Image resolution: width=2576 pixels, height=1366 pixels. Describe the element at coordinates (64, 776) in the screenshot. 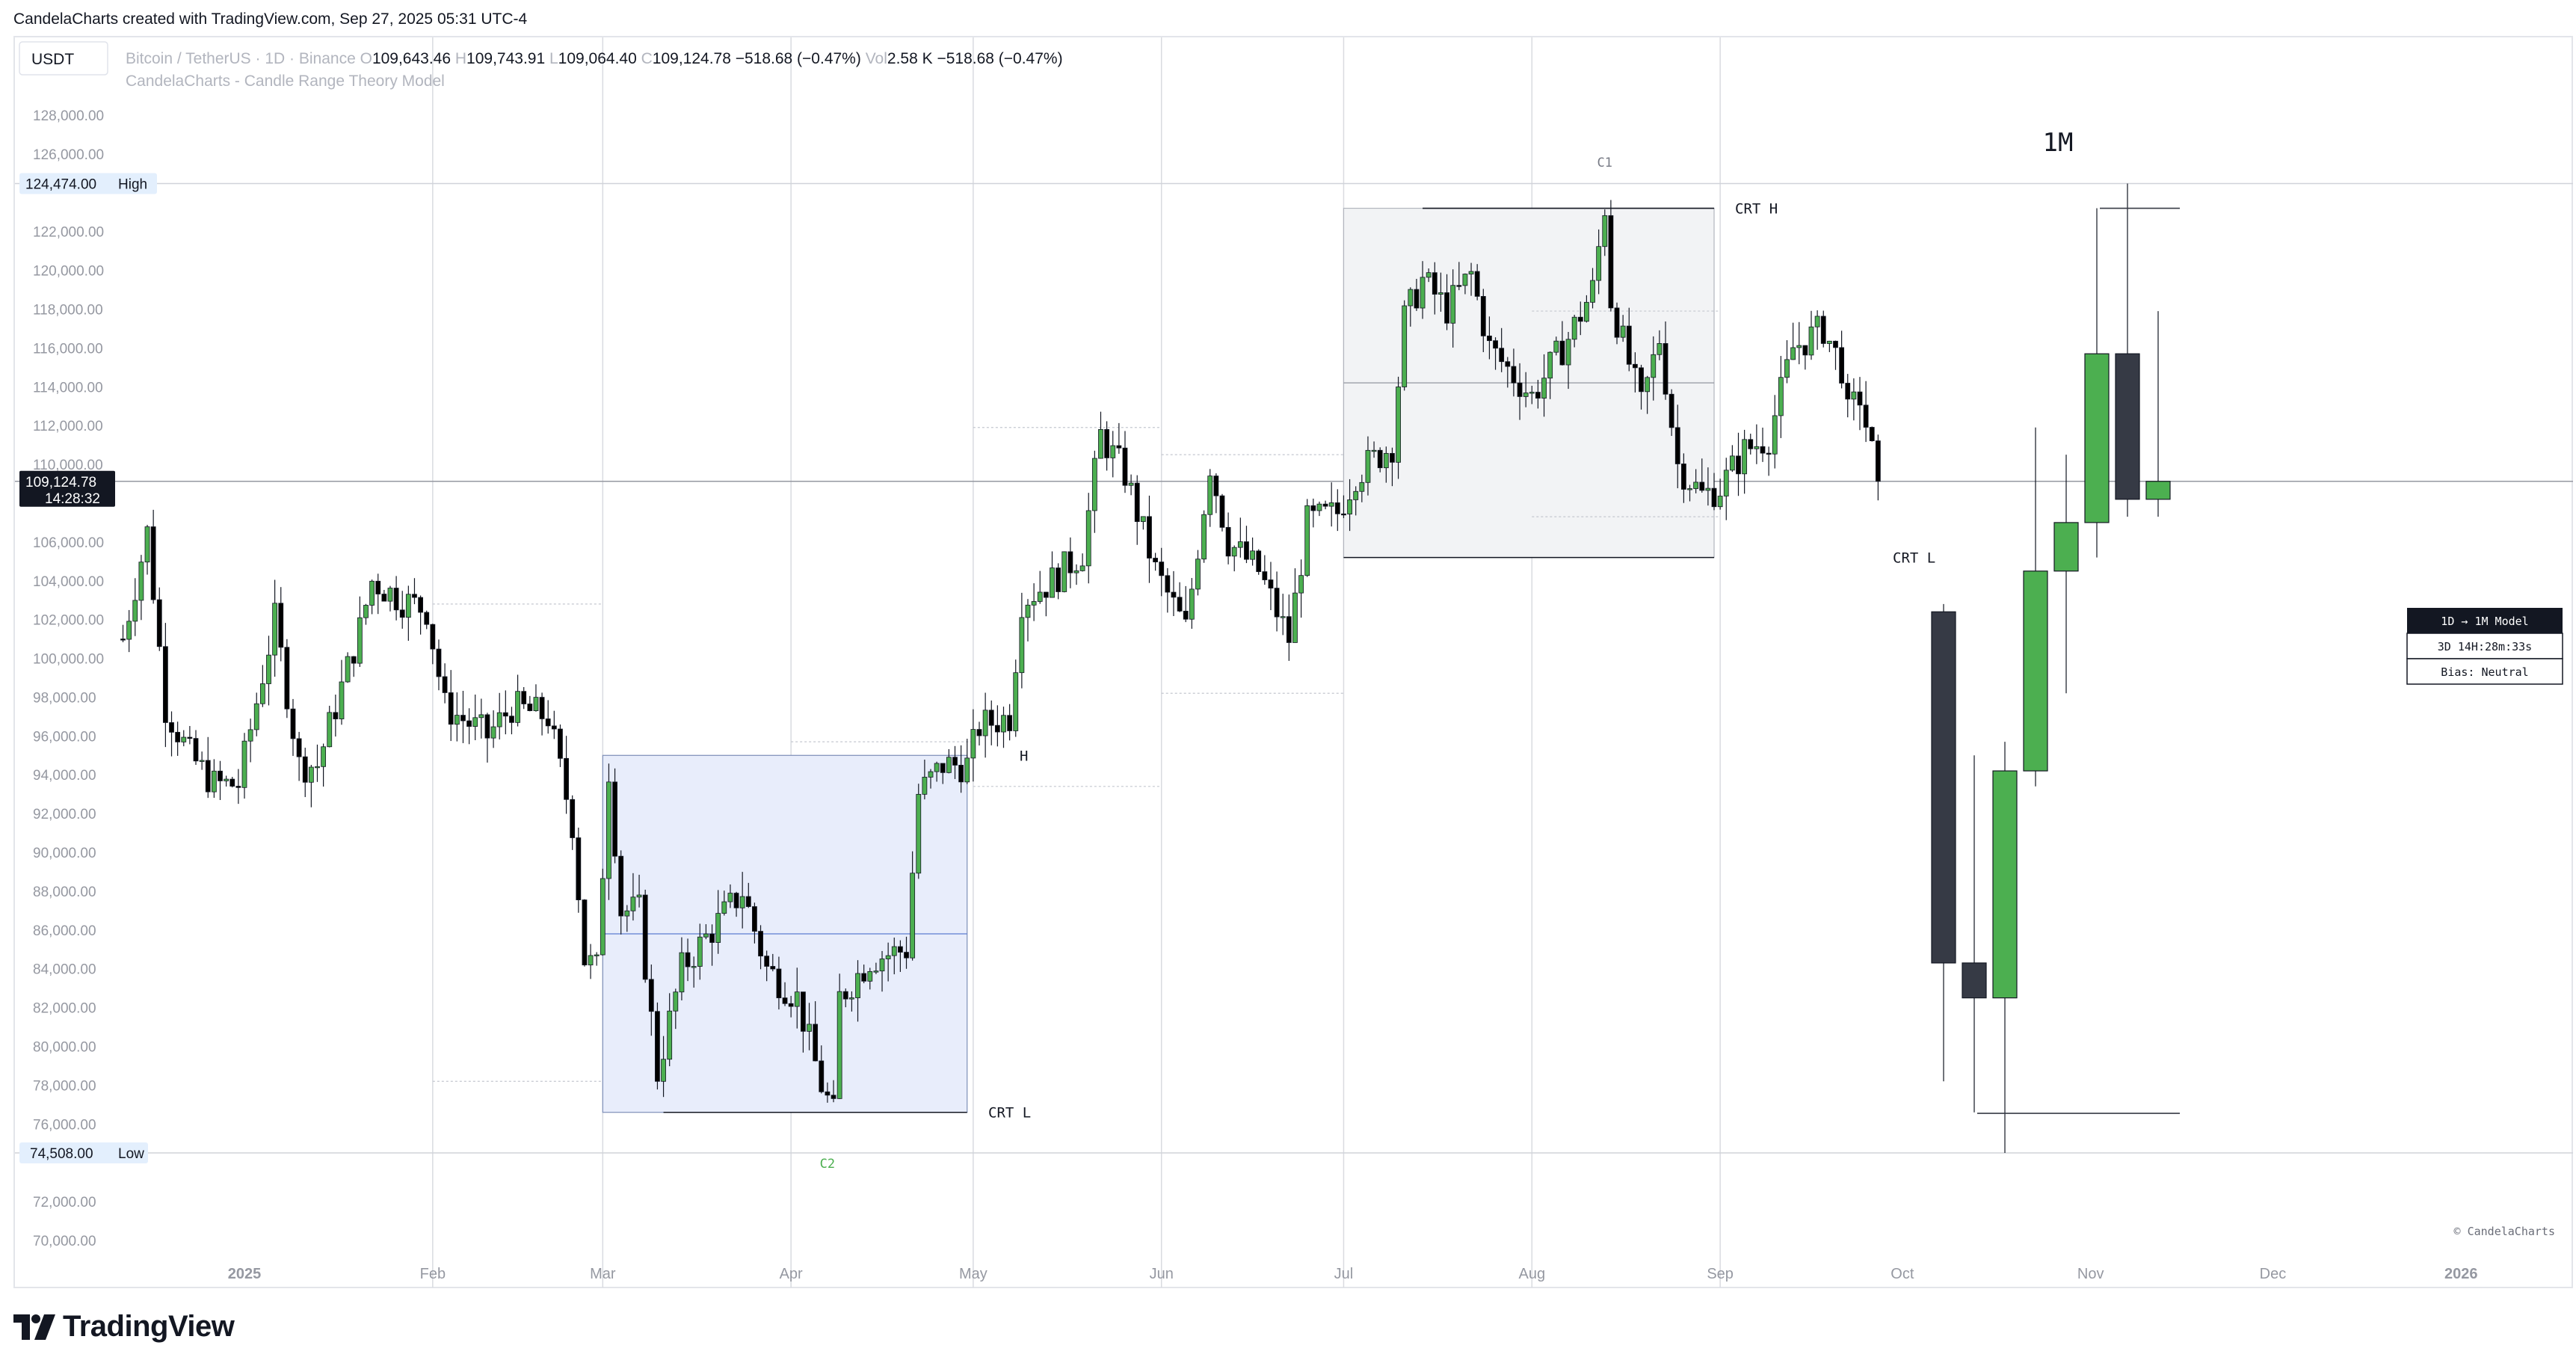

I see `price-axis-label: 94,000.00` at that location.